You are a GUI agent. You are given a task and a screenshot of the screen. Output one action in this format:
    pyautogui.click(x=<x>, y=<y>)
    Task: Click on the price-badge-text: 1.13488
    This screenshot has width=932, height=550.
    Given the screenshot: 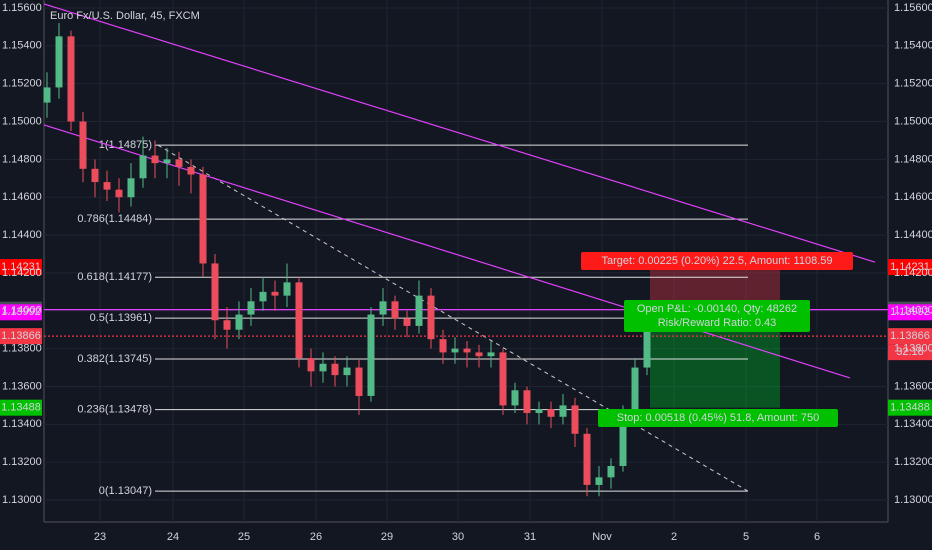 What is the action you would take?
    pyautogui.click(x=21, y=408)
    